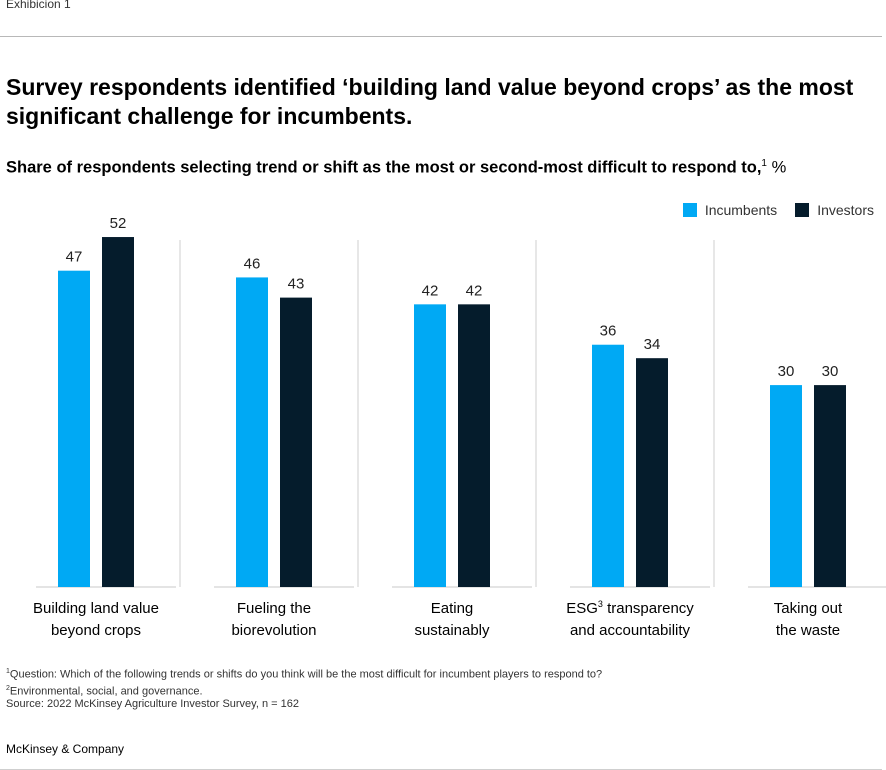  What do you see at coordinates (474, 290) in the screenshot?
I see `data-label-investors-3: 42` at bounding box center [474, 290].